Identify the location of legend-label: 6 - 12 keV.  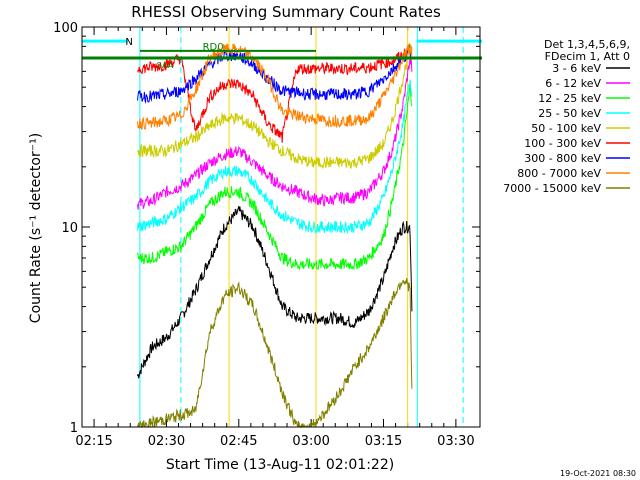
(573, 83).